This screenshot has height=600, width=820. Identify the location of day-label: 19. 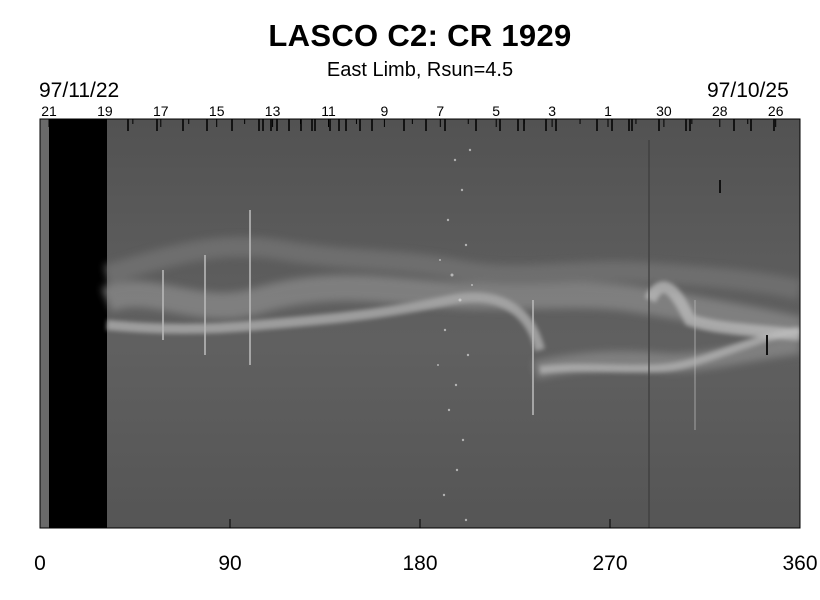
(105, 111).